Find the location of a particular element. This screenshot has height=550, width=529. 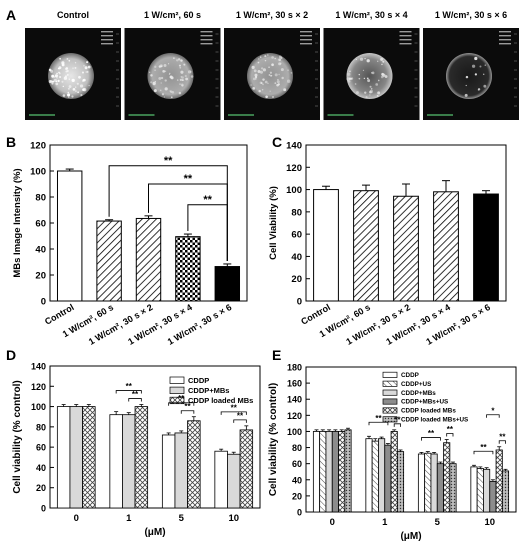

legend-label-cddp-loaded-mbs: CDDP loaded MBs is located at coordinates (428, 411).